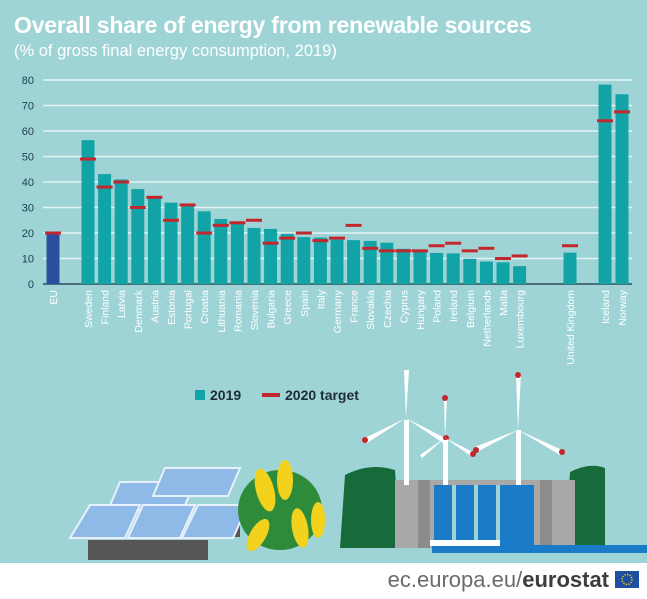 This screenshot has width=647, height=599. Describe the element at coordinates (471, 309) in the screenshot. I see `x-tick-label: Belgium` at that location.